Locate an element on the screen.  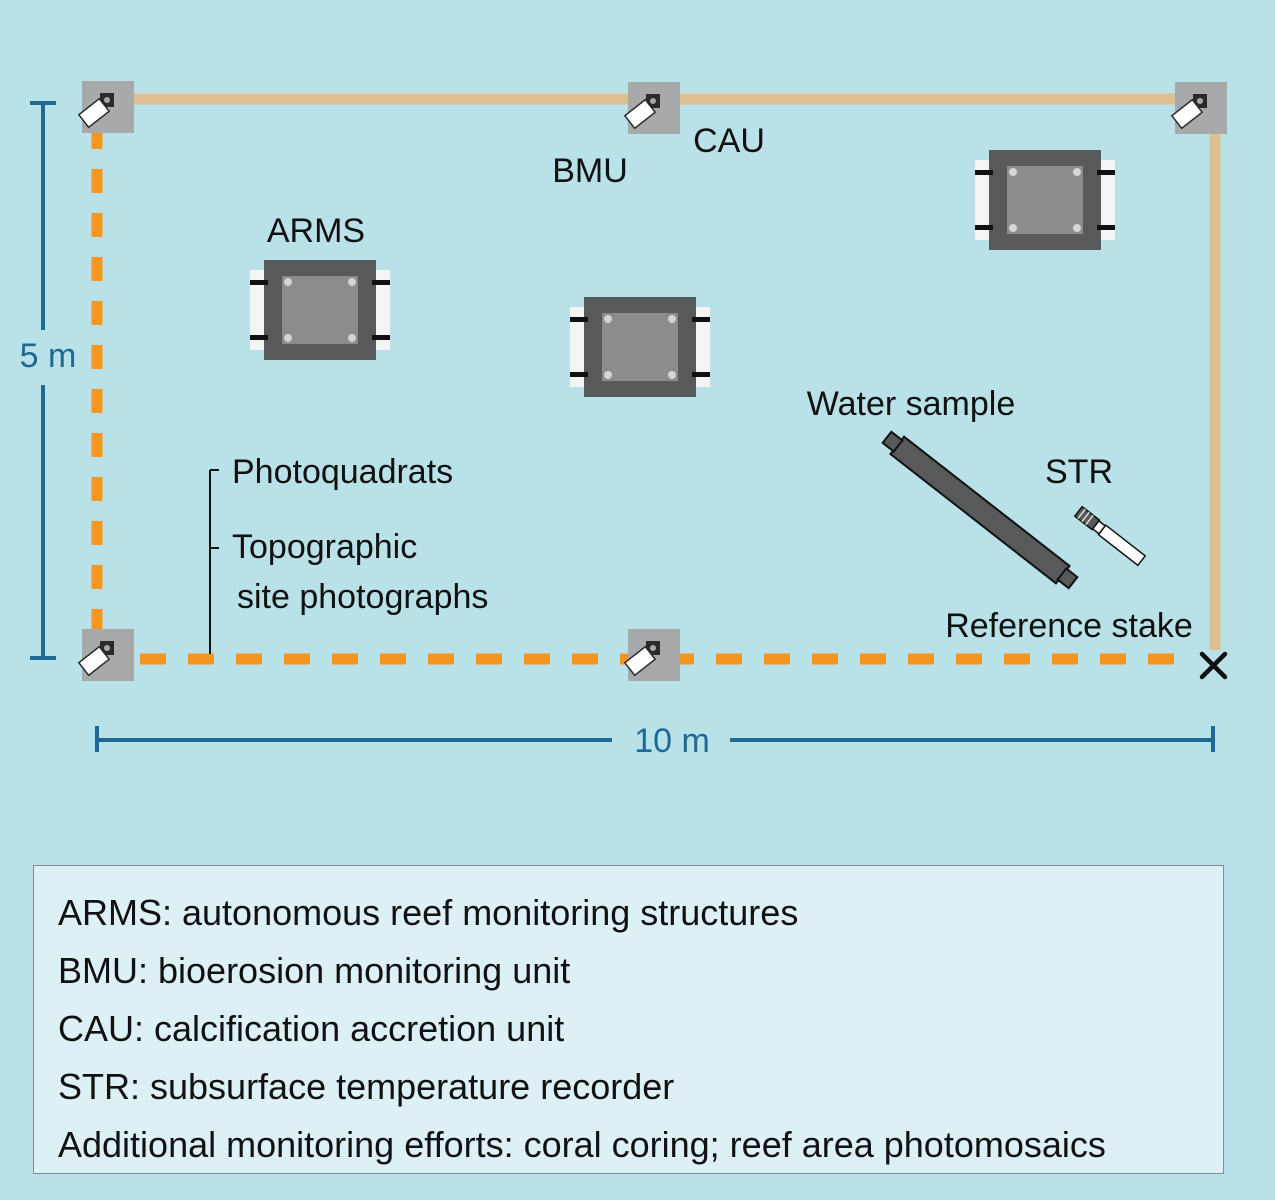
reference-stake-label: Reference stake is located at coordinates (1069, 626).